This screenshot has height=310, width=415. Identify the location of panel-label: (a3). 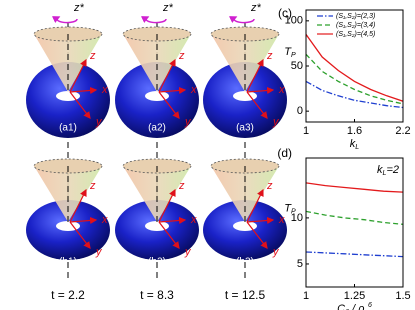
(245, 128).